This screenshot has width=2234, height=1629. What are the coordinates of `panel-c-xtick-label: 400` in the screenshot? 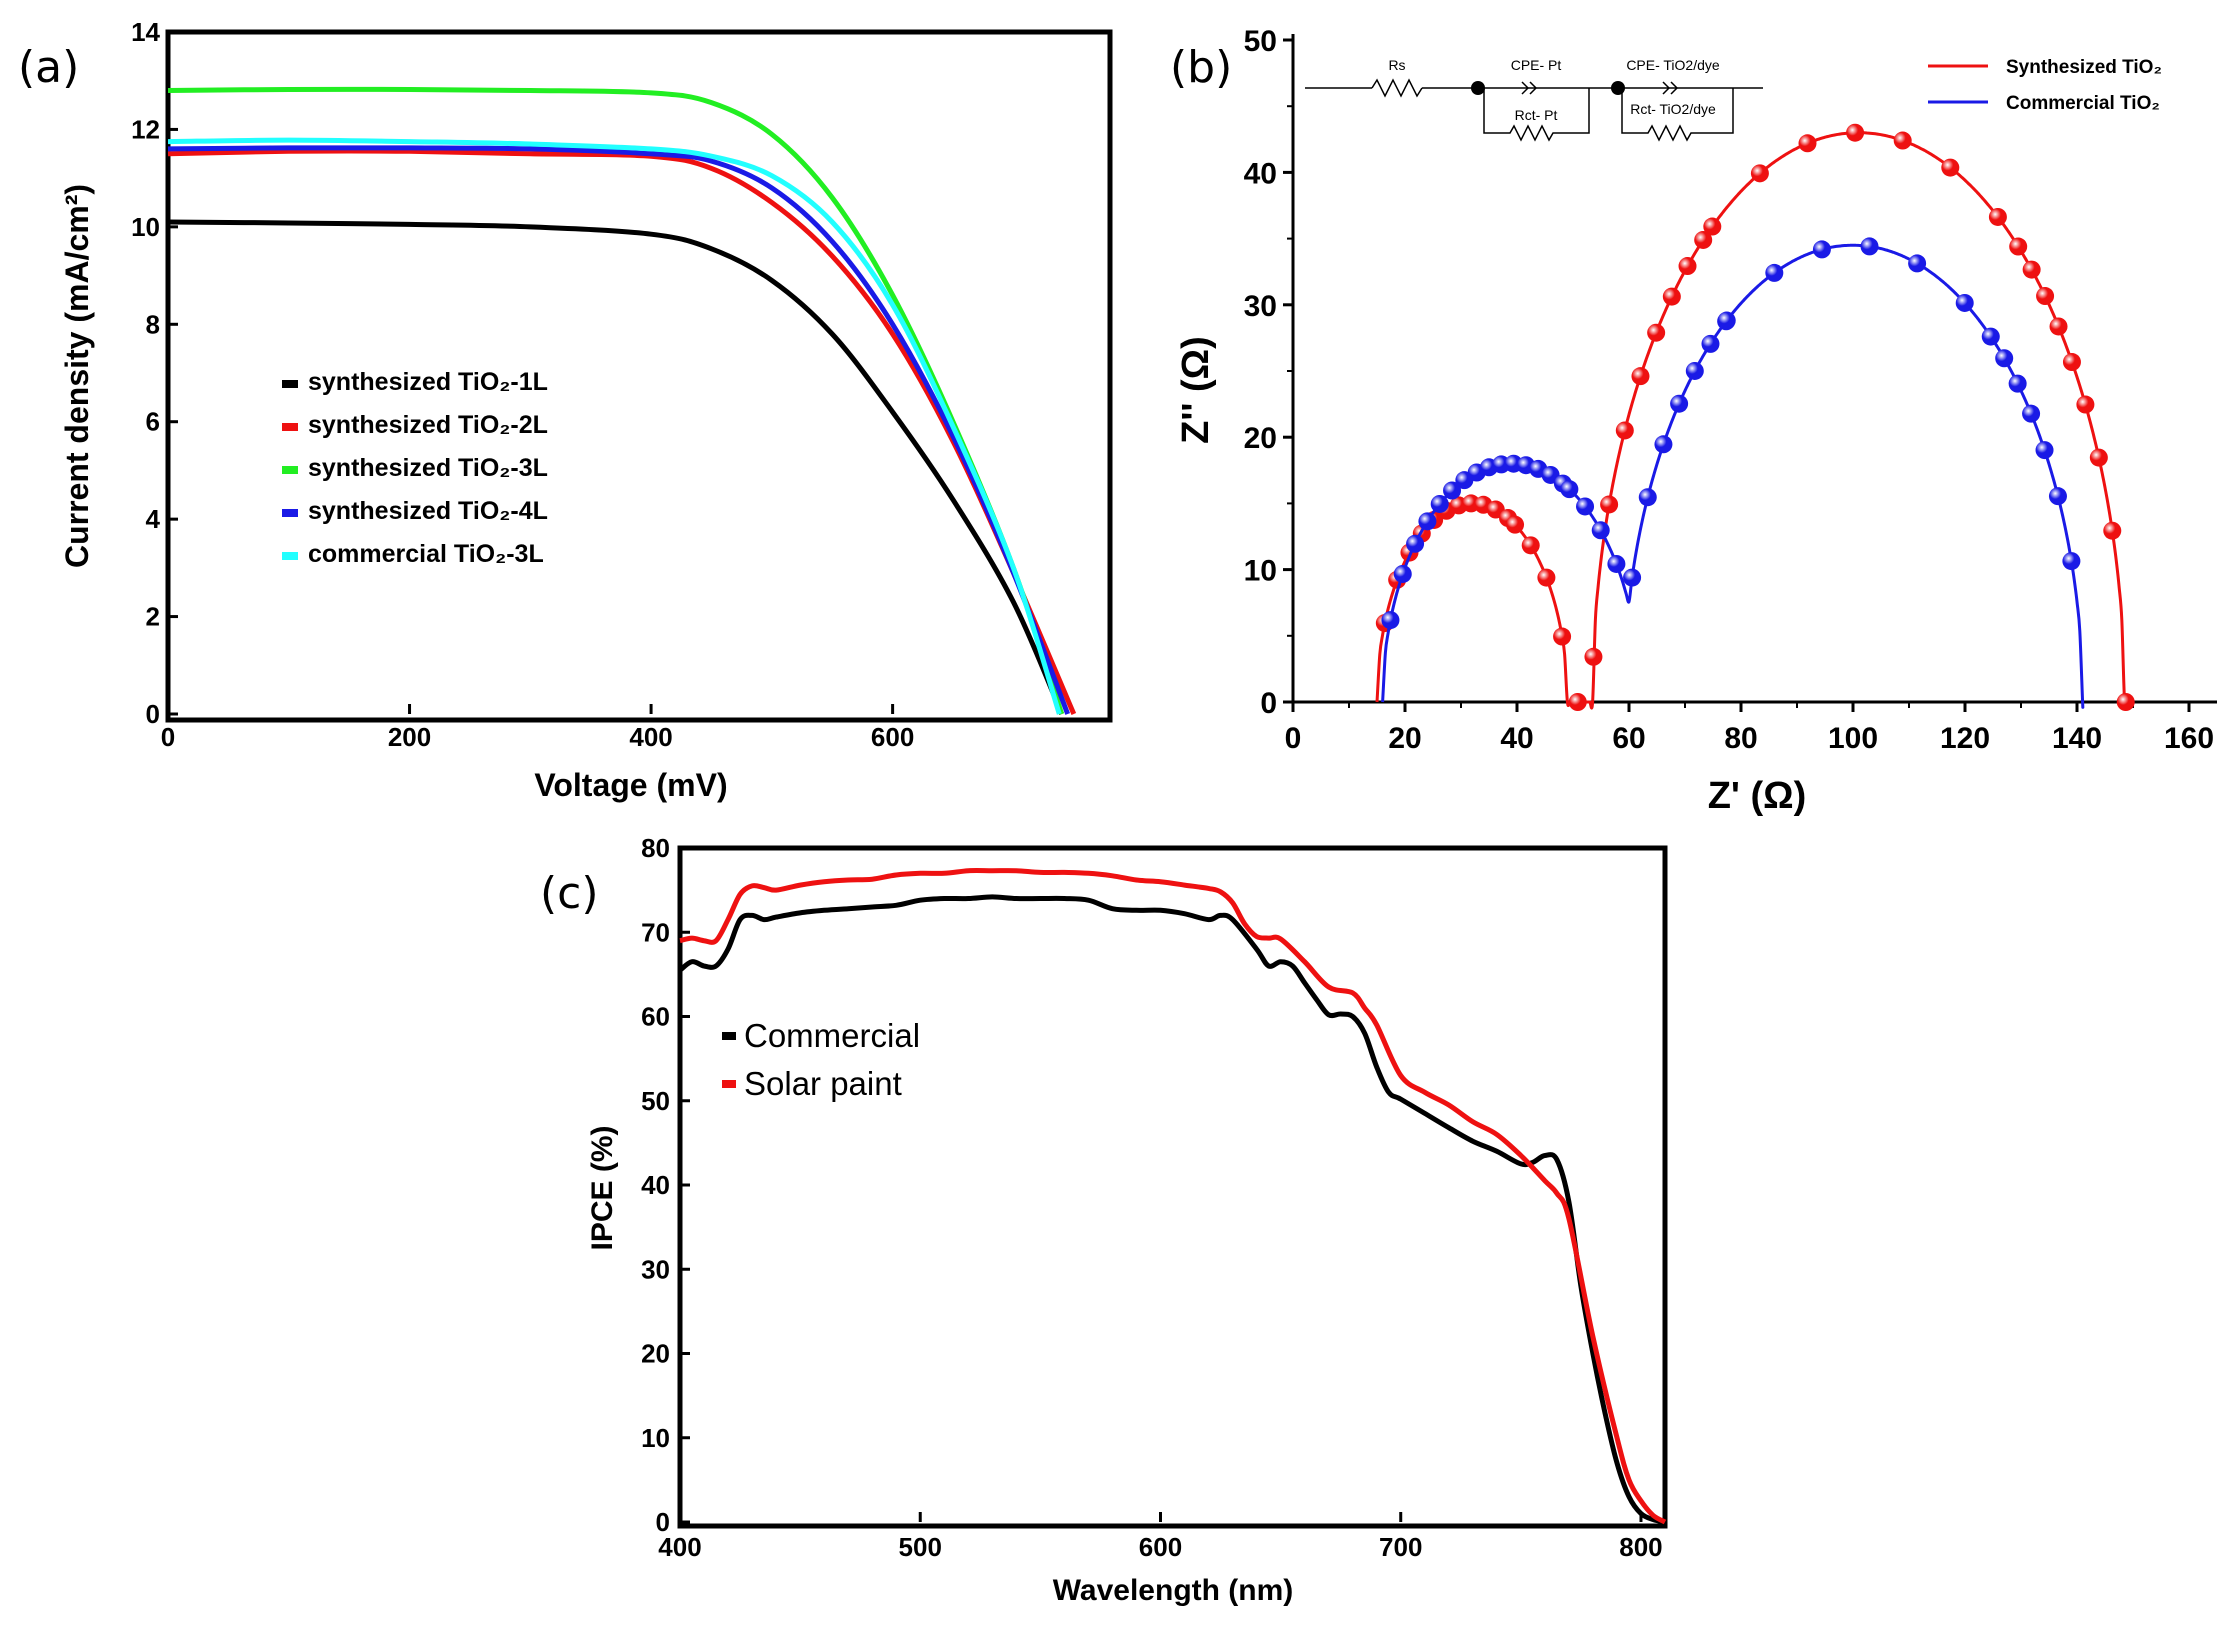 It's located at (679, 1547).